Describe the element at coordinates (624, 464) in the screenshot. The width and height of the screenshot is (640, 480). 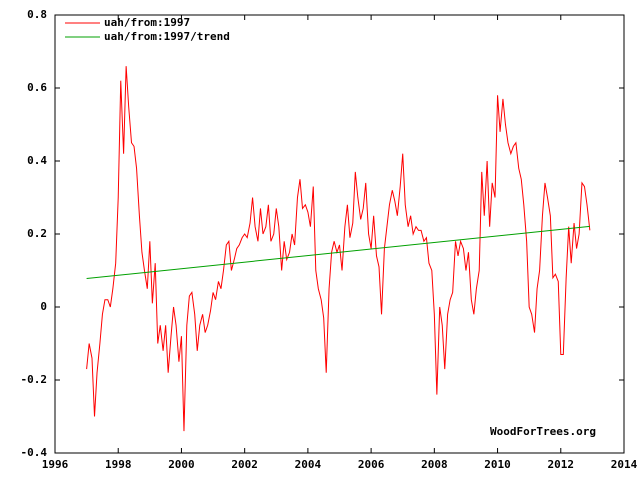
I see `x-tick-label: 2014` at that location.